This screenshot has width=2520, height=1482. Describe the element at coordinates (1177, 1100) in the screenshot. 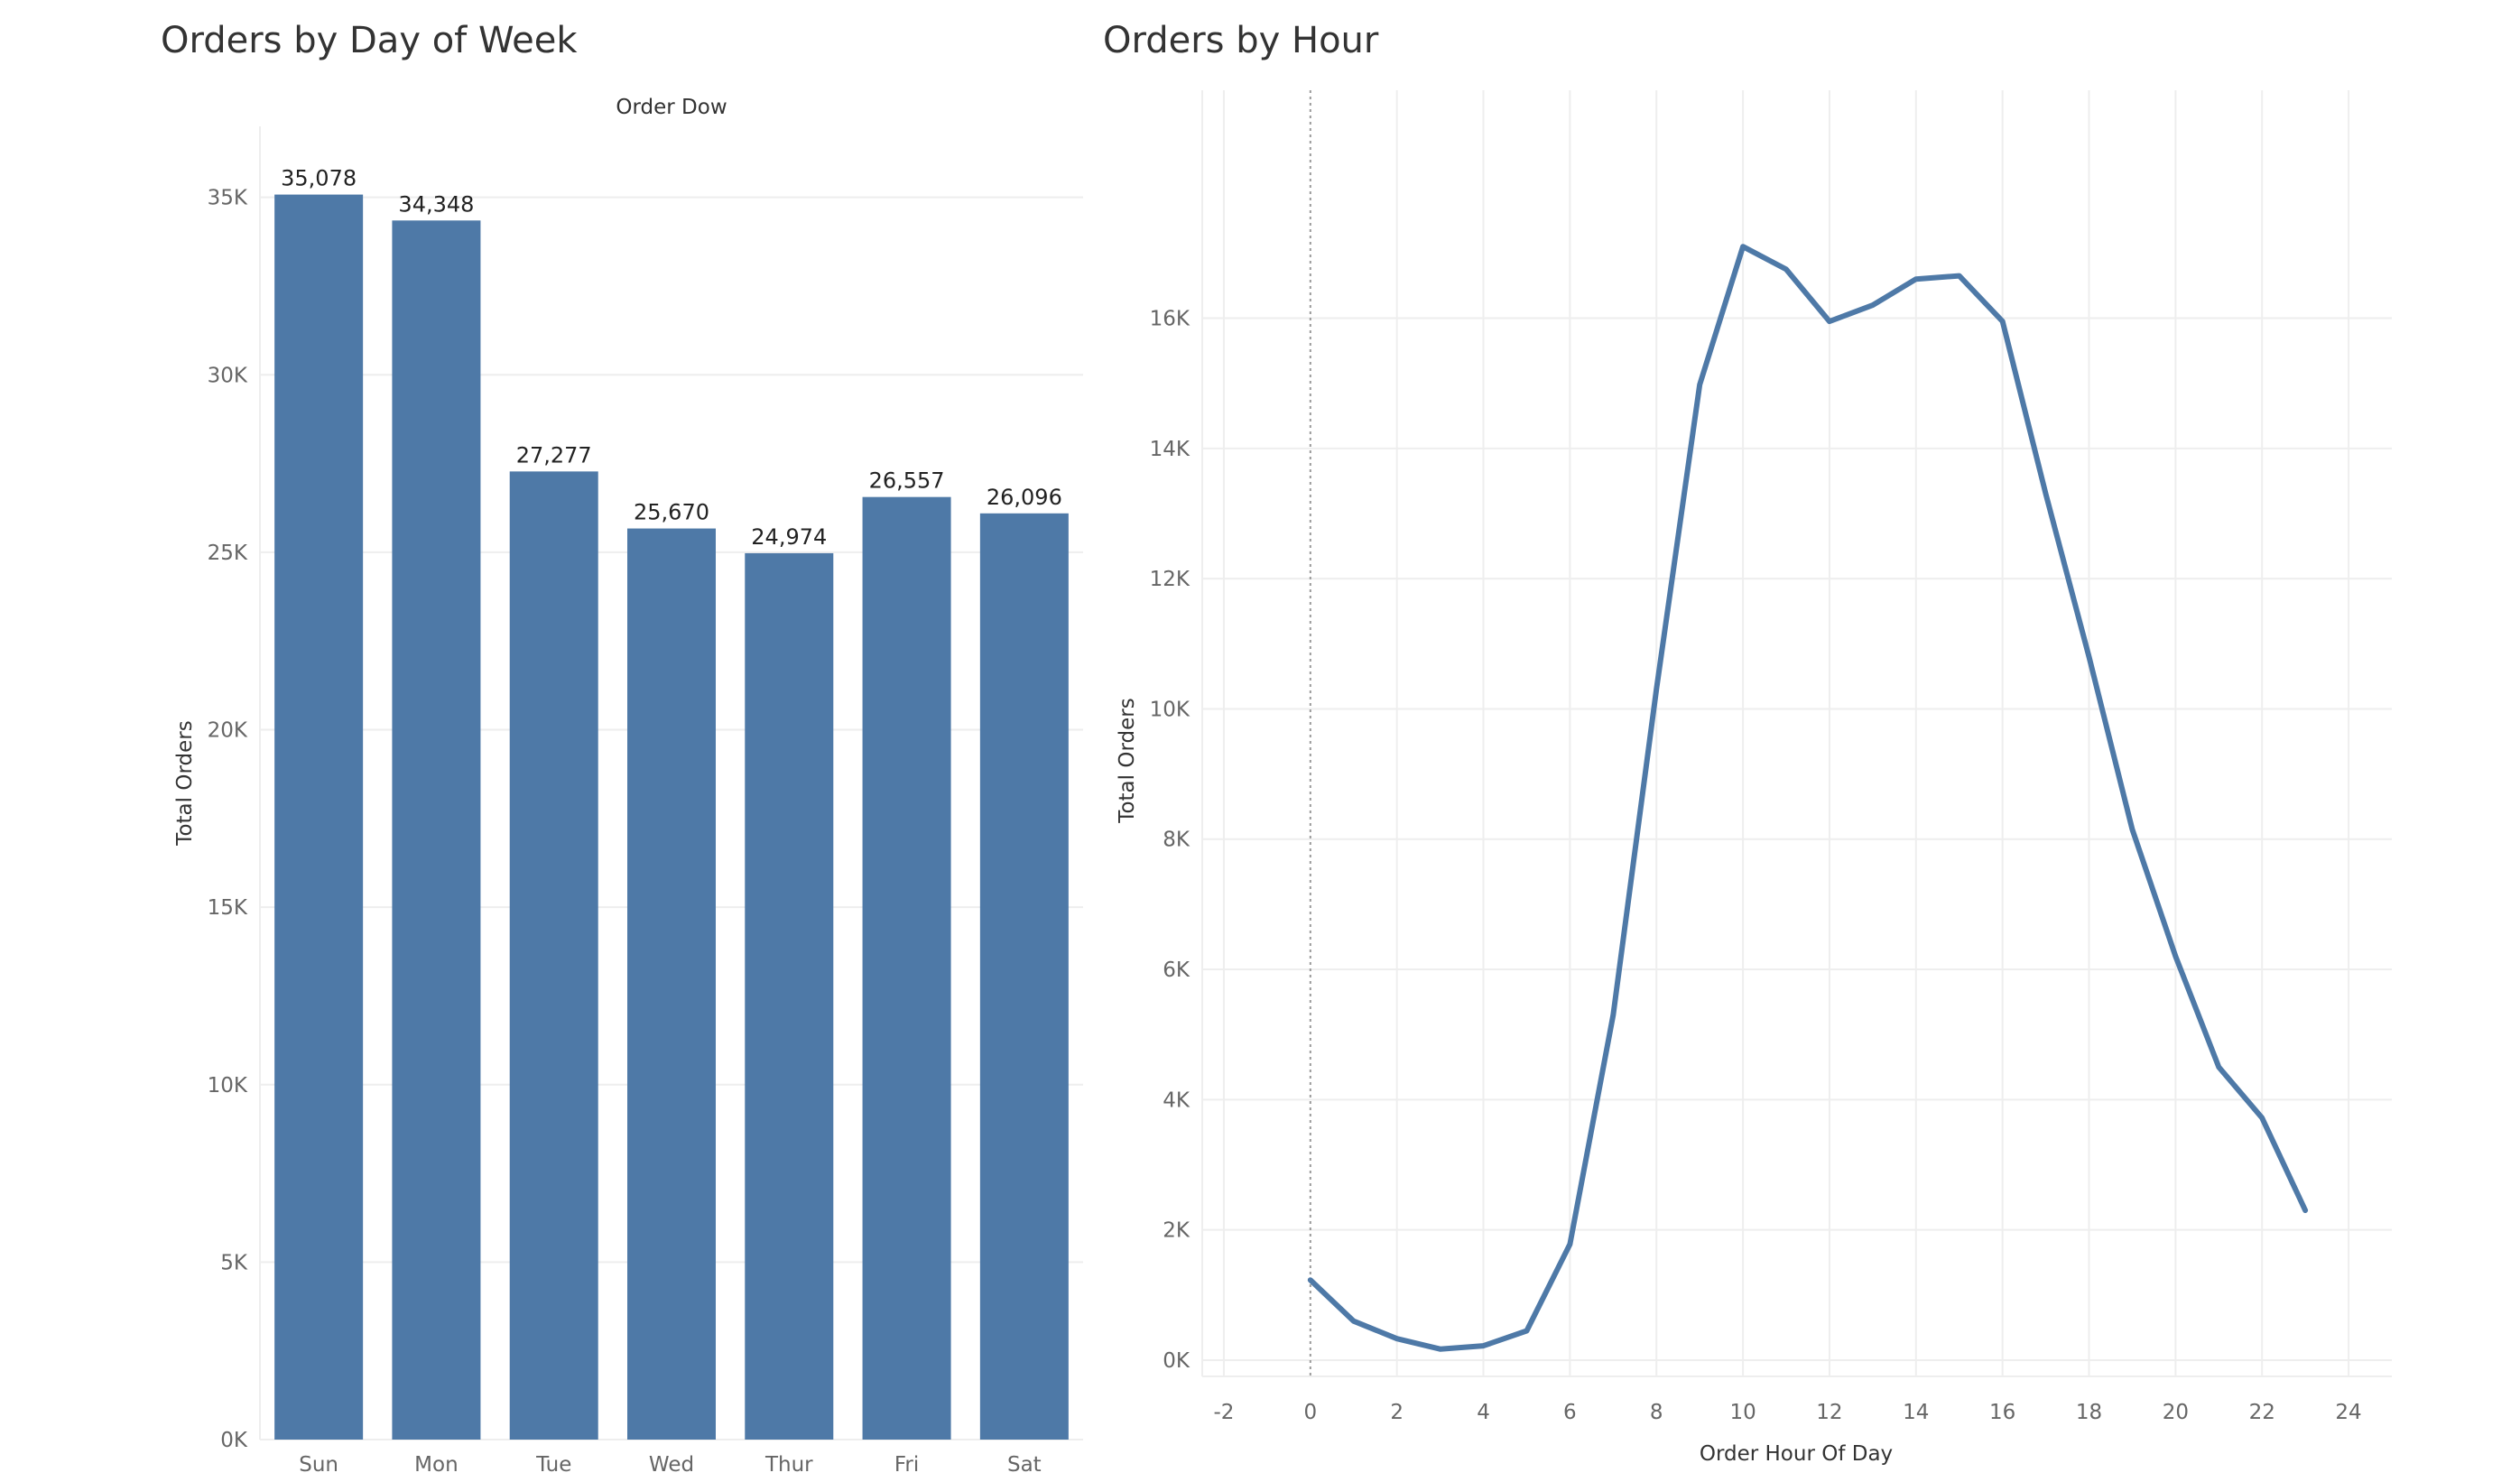

I see `line-y-tick-label: 4K` at that location.